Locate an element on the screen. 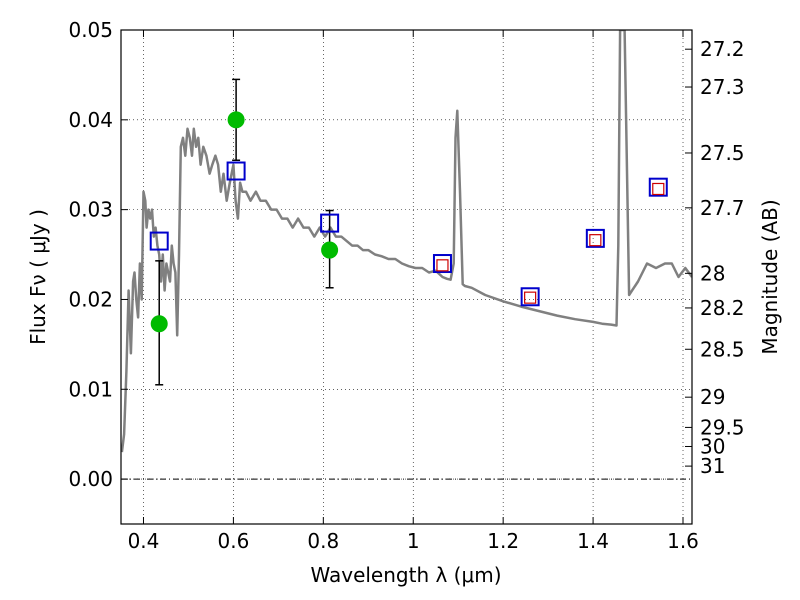 The image size is (800, 600). mag-tick-label: 29 is located at coordinates (712, 397).